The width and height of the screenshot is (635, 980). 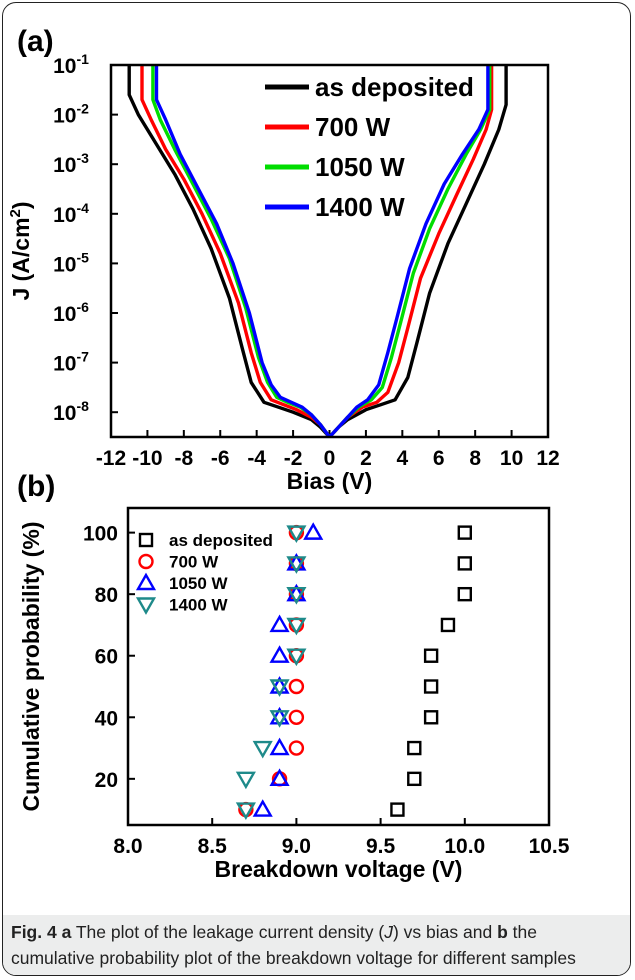 What do you see at coordinates (34, 932) in the screenshot?
I see `caption-fig-label: Fig. 4` at bounding box center [34, 932].